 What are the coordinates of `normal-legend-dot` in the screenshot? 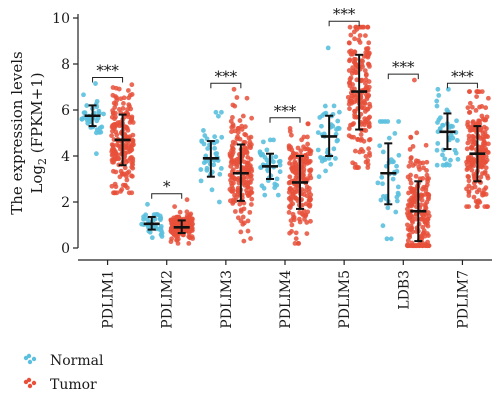 It's located at (30, 362).